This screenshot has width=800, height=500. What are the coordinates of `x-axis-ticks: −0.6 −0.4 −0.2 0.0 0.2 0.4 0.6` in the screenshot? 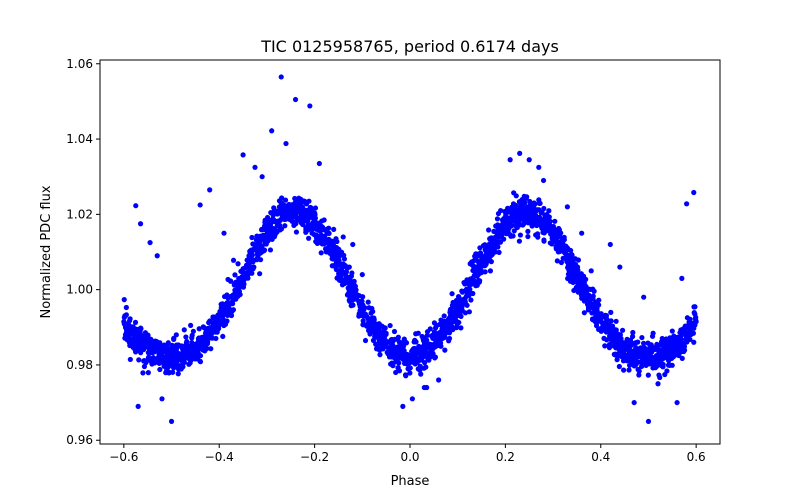 It's located at (407, 454).